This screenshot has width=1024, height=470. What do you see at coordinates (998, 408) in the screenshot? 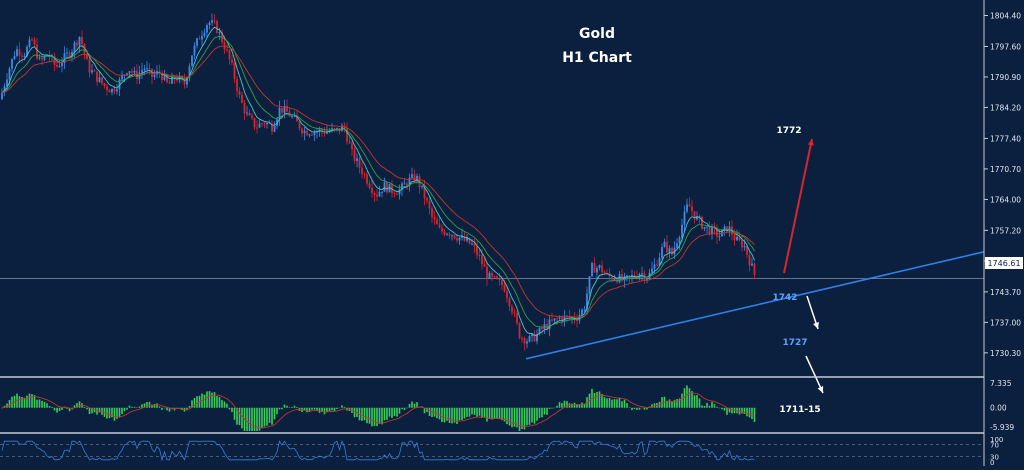
I see `macd-tick-label: 0.00` at bounding box center [998, 408].